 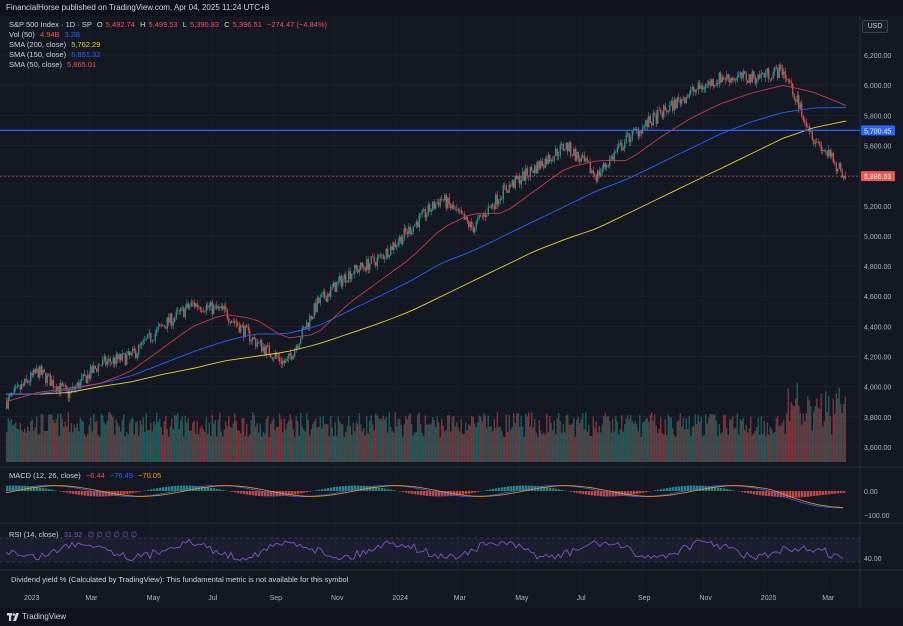 I want to click on currency-button: USD, so click(x=875, y=26).